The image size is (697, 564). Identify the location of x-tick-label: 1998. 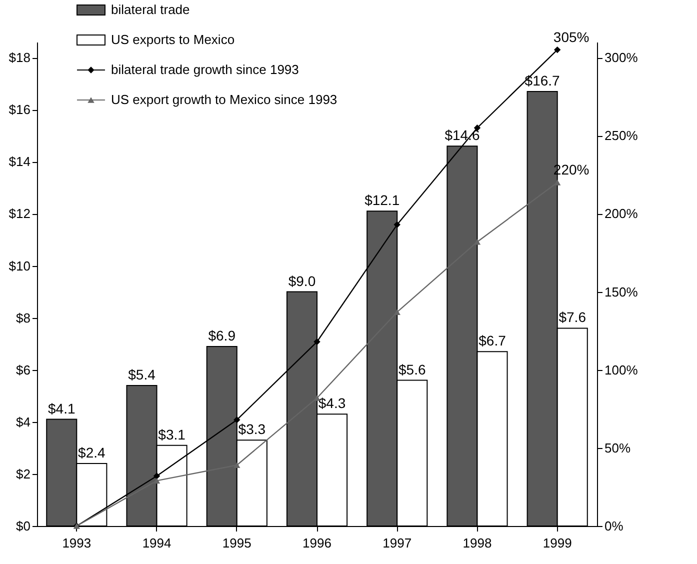
(477, 543).